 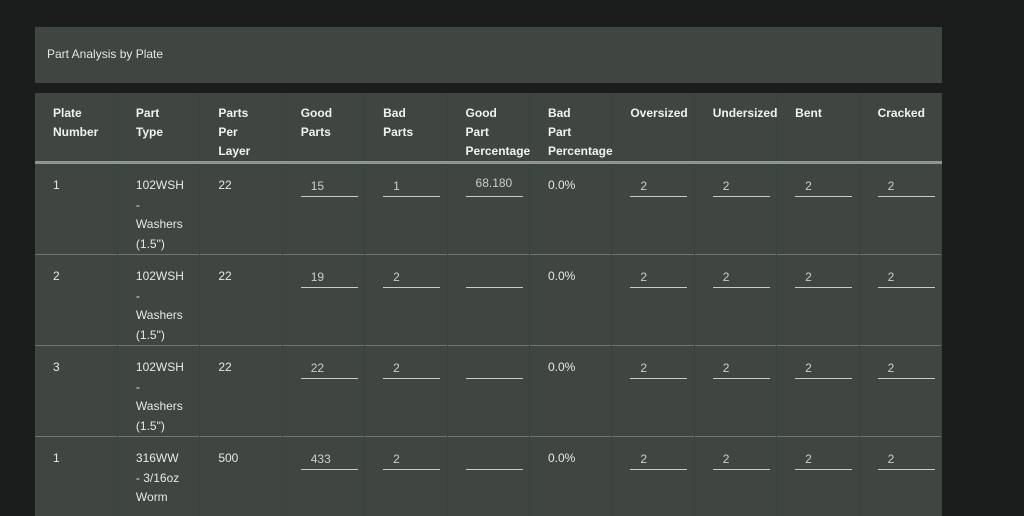 I want to click on column-header: Good Part Percentage, so click(x=488, y=128).